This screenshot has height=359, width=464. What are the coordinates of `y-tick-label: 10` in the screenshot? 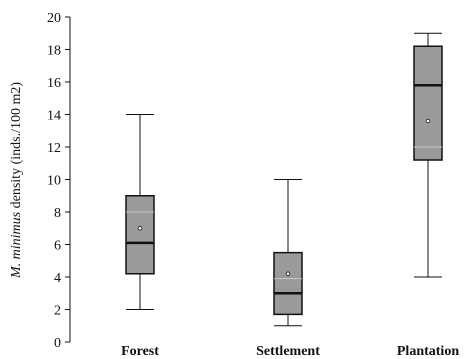 It's located at (54, 181).